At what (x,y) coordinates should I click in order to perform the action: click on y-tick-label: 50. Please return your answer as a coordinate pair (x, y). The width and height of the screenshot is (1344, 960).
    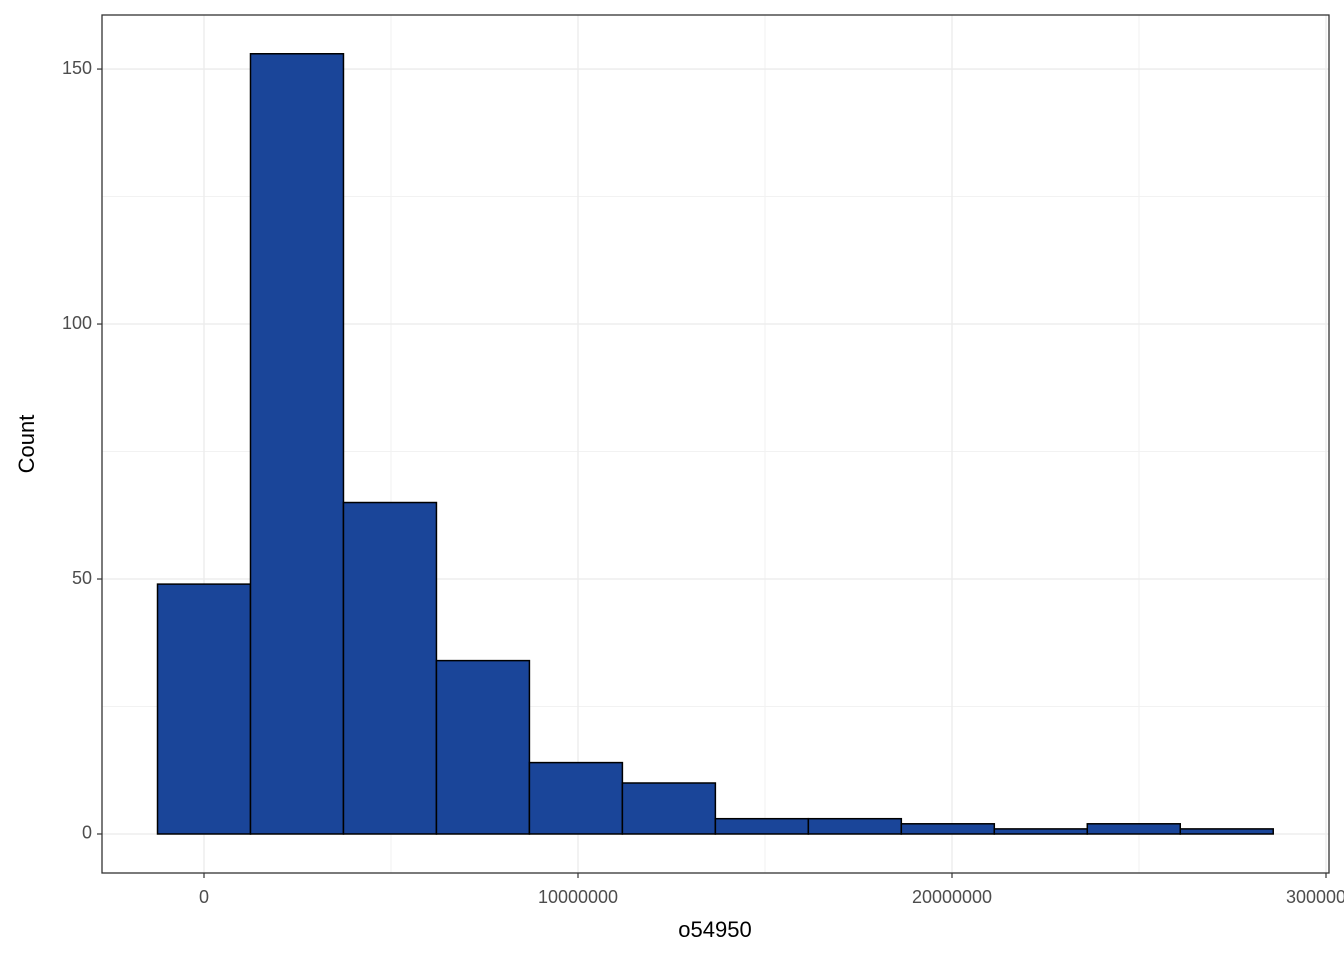
    Looking at the image, I should click on (82, 578).